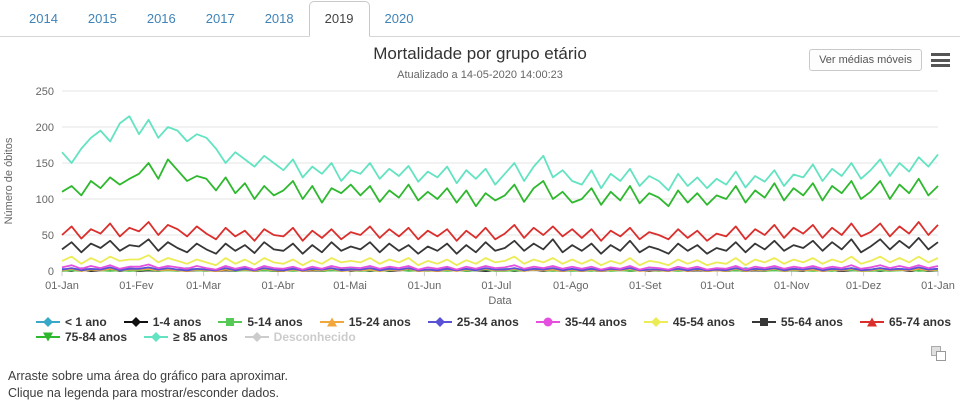 The height and width of the screenshot is (410, 960). What do you see at coordinates (220, 18) in the screenshot?
I see `tab-2017: 2017` at bounding box center [220, 18].